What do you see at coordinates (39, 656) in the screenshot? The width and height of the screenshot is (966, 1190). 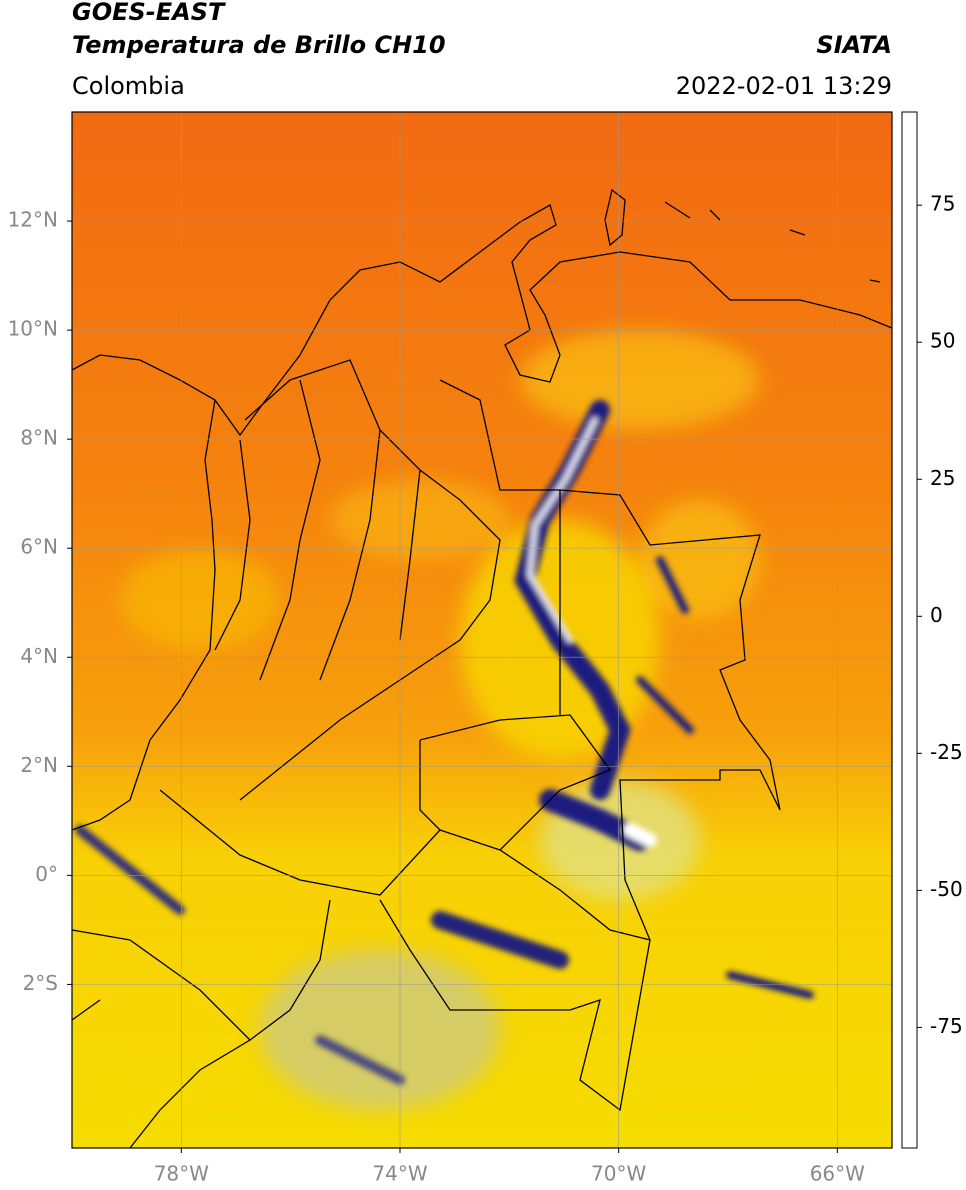 I see `lat-tick-label: 4°N` at bounding box center [39, 656].